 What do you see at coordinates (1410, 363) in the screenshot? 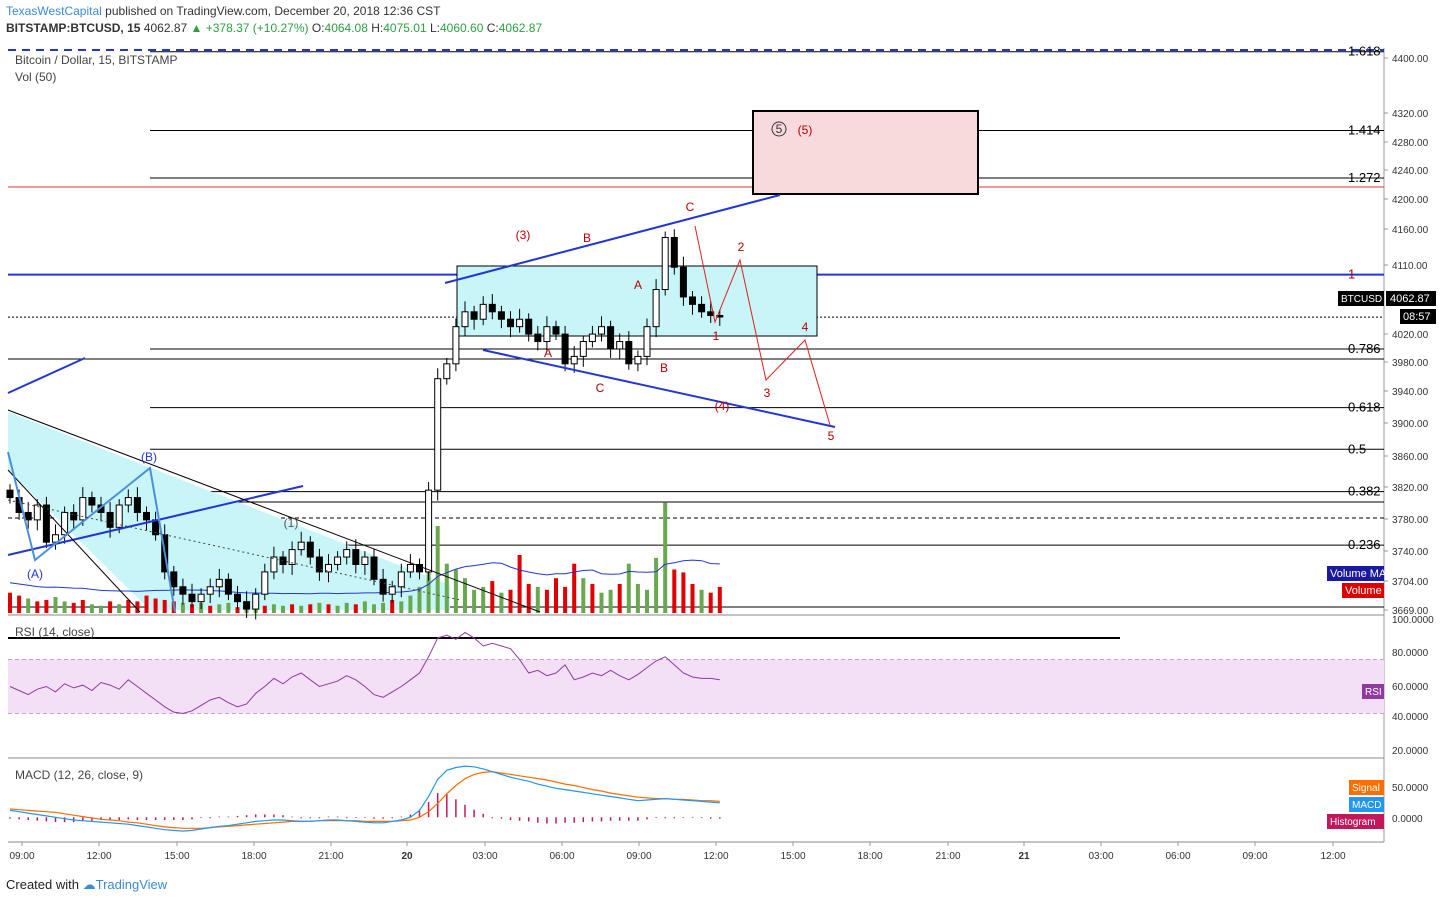
I see `price-tick-label: 3980.00` at bounding box center [1410, 363].